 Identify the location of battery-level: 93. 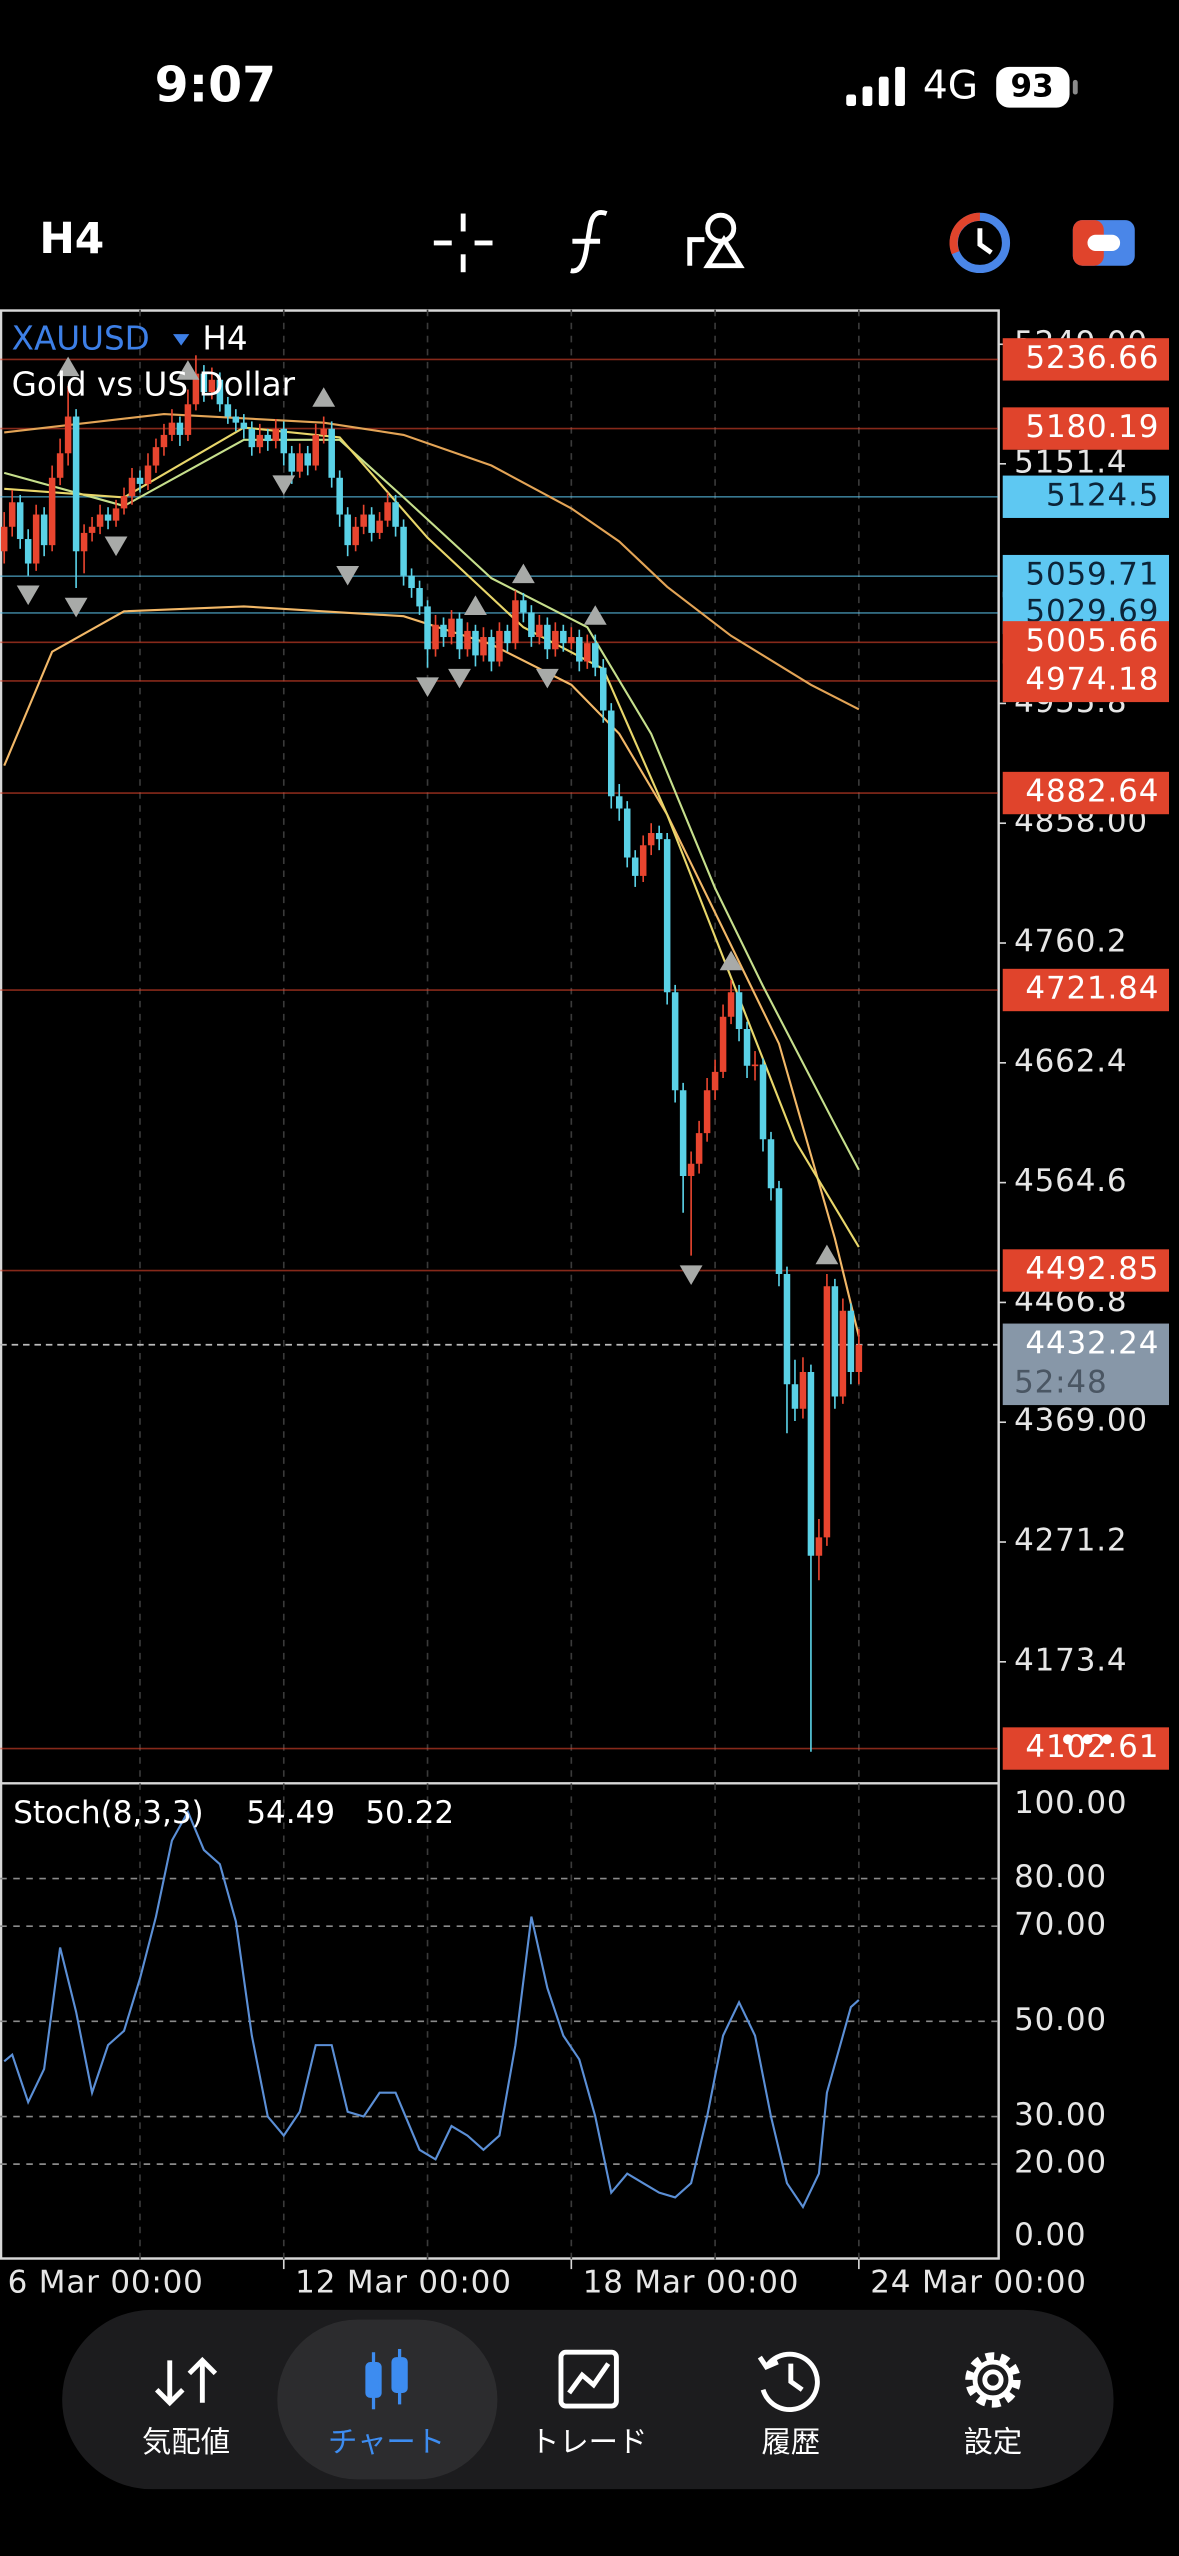
(1032, 87).